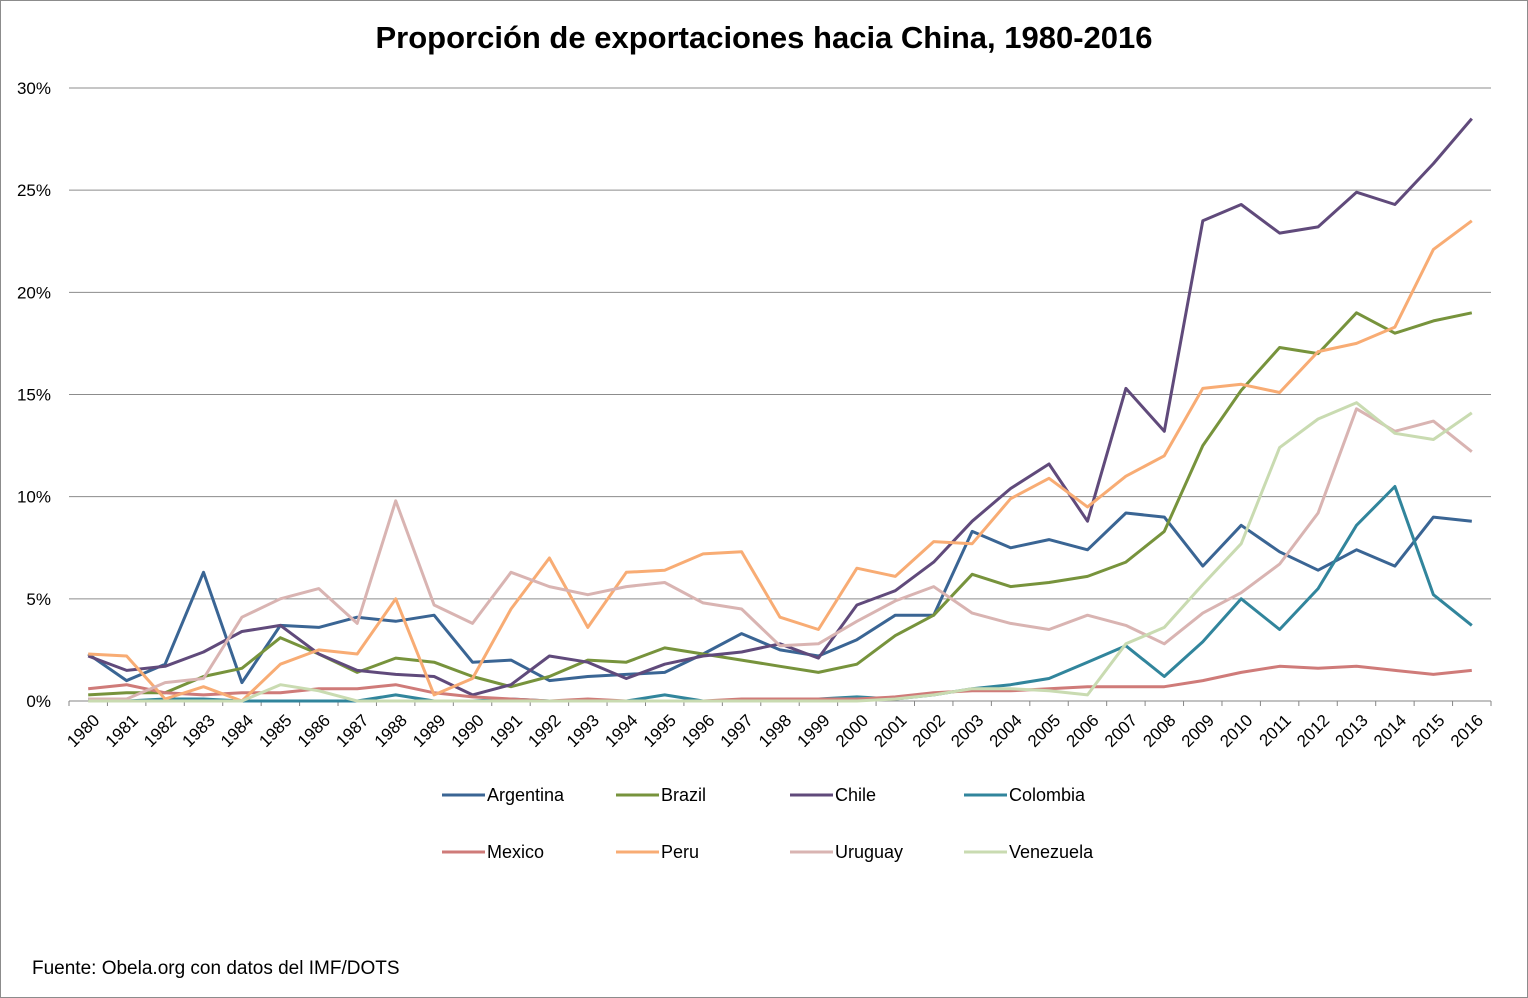 The width and height of the screenshot is (1528, 998). I want to click on x-tick-label: 2002, so click(929, 731).